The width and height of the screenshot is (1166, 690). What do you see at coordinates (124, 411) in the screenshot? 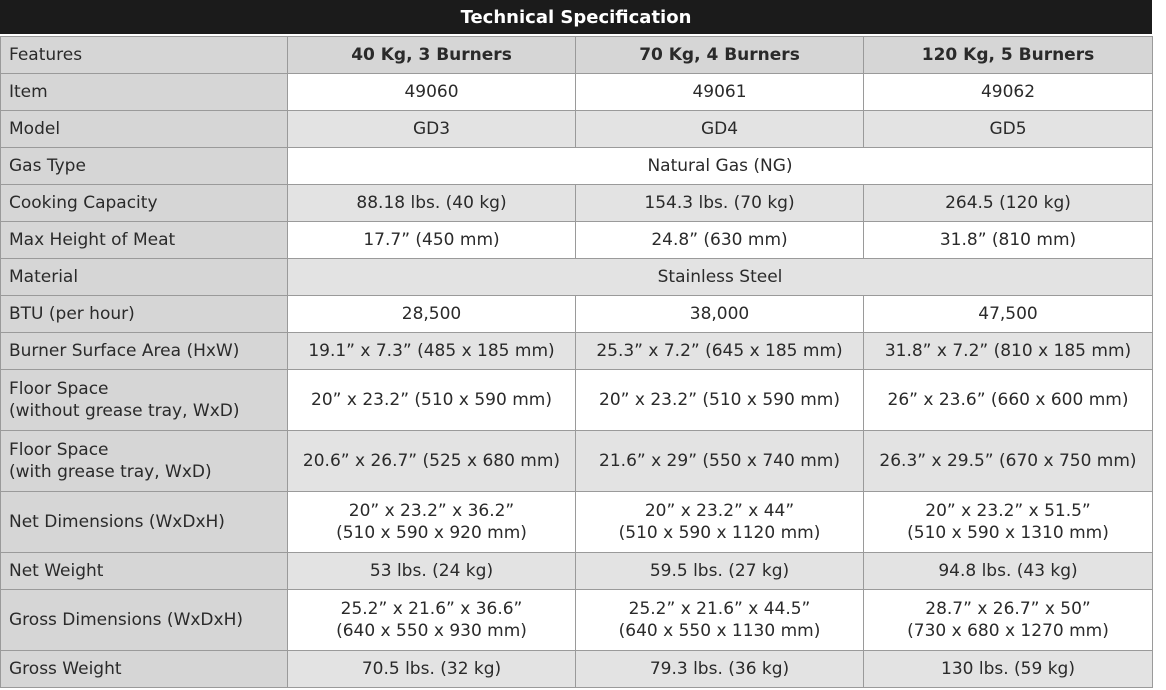
I see `row-label-line: (without grease tray, WxD)` at bounding box center [124, 411].